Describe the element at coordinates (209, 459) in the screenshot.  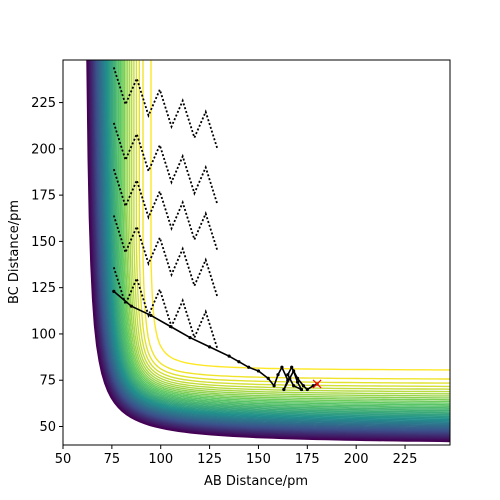
I see `x-tick-label-3: 125` at that location.